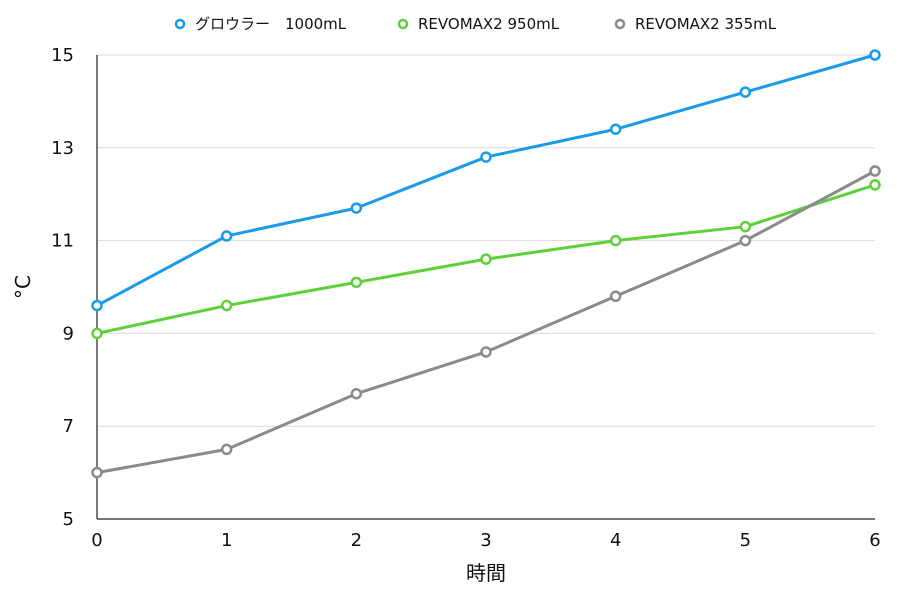 The width and height of the screenshot is (900, 600). Describe the element at coordinates (68, 519) in the screenshot. I see `y-tick-label: 5` at that location.